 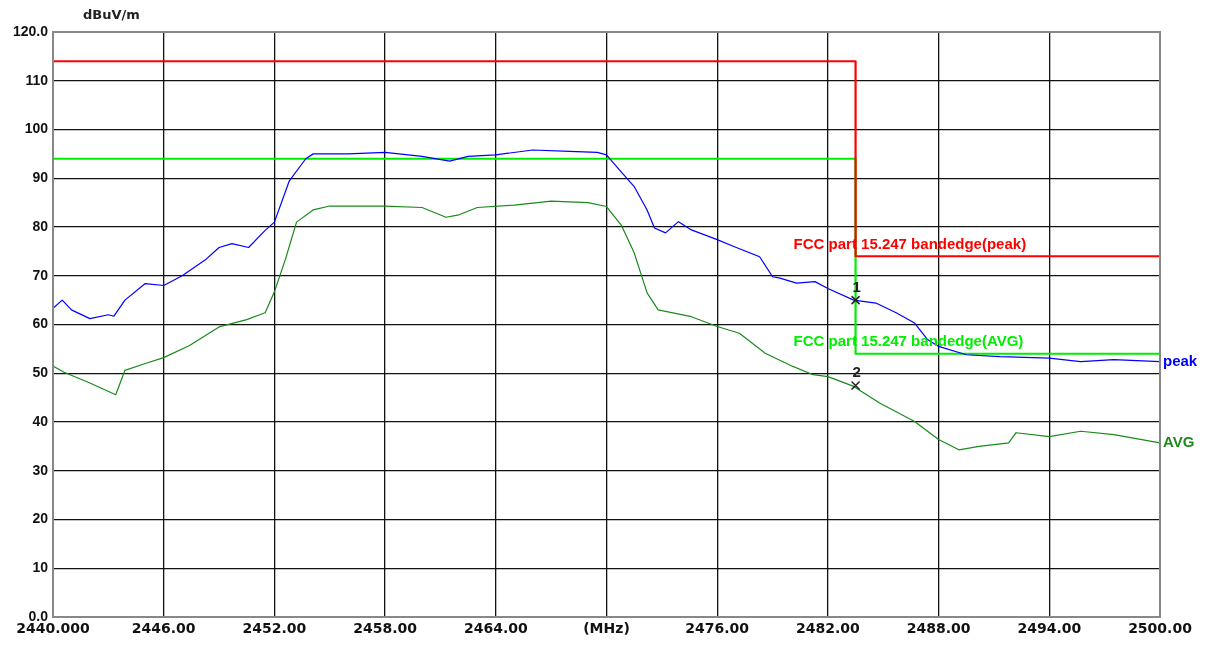 What do you see at coordinates (30, 30) in the screenshot?
I see `y-tick-label: 120.0` at bounding box center [30, 30].